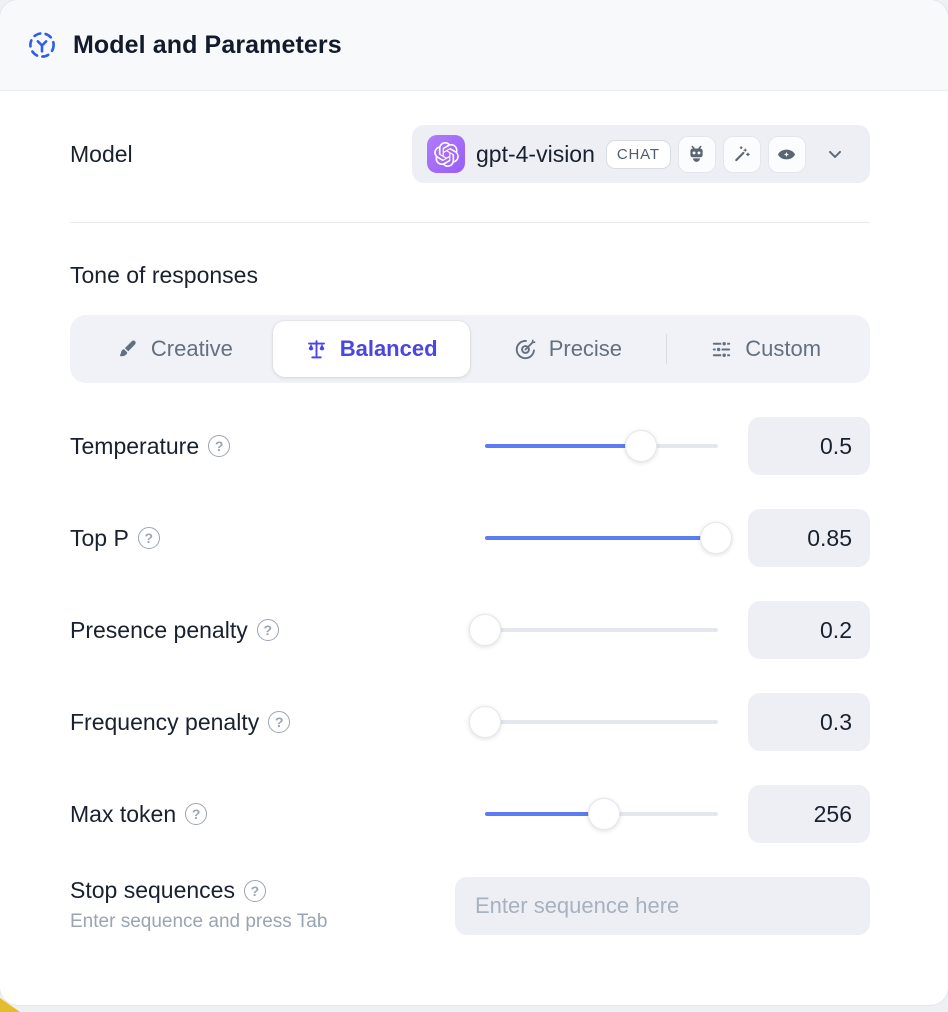 This screenshot has width=948, height=1012. What do you see at coordinates (835, 154) in the screenshot?
I see `chevron-down-icon` at bounding box center [835, 154].